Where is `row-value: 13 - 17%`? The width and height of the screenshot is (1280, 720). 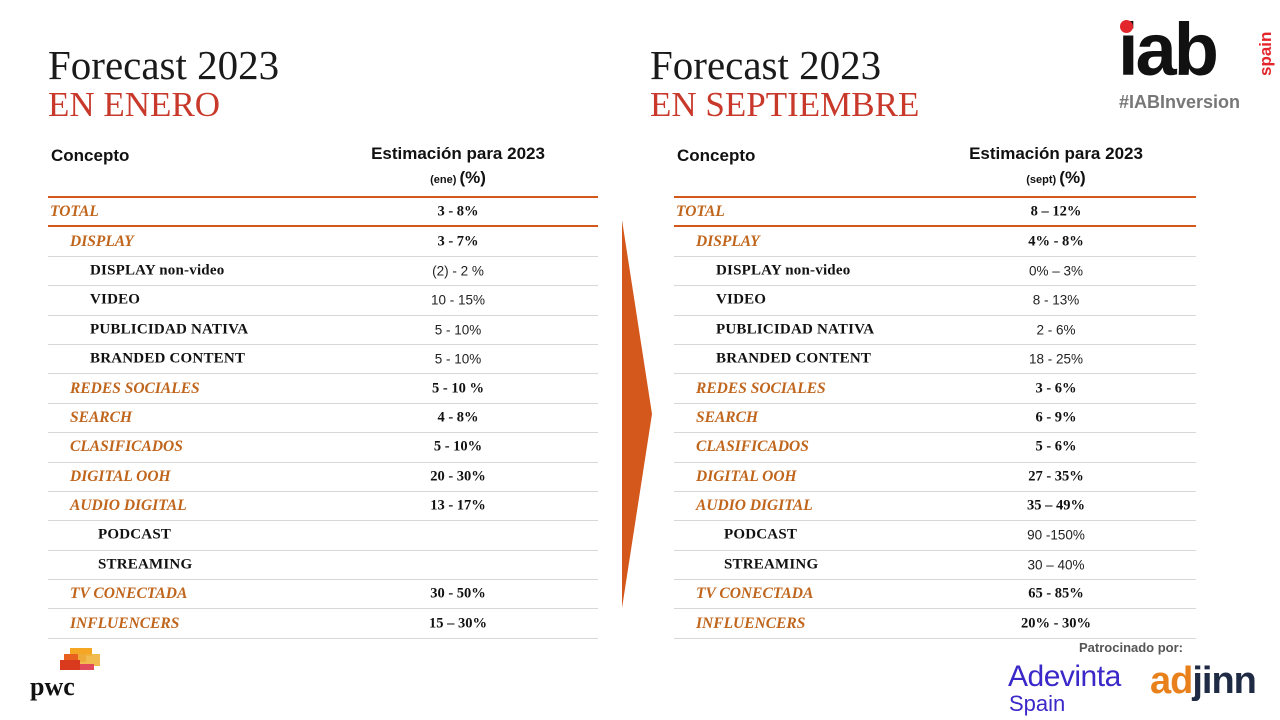
row-value: 13 - 17% is located at coordinates (458, 505).